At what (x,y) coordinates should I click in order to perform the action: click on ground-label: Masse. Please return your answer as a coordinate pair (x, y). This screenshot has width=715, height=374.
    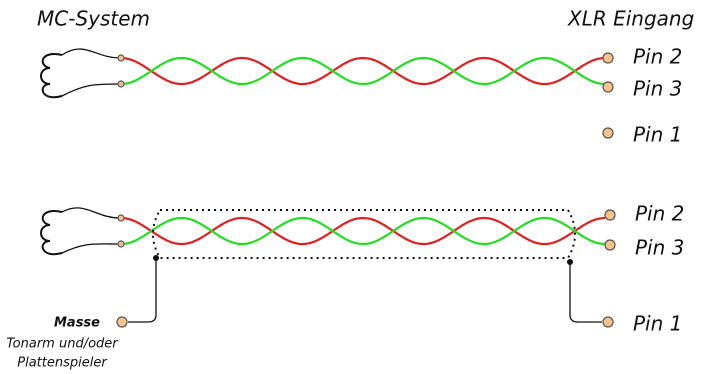
    Looking at the image, I should click on (77, 323).